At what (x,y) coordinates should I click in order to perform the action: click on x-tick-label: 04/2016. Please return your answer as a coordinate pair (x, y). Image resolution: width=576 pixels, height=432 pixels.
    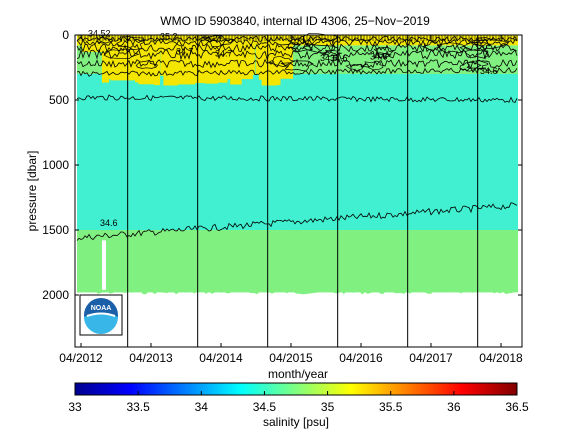
    Looking at the image, I should click on (361, 358).